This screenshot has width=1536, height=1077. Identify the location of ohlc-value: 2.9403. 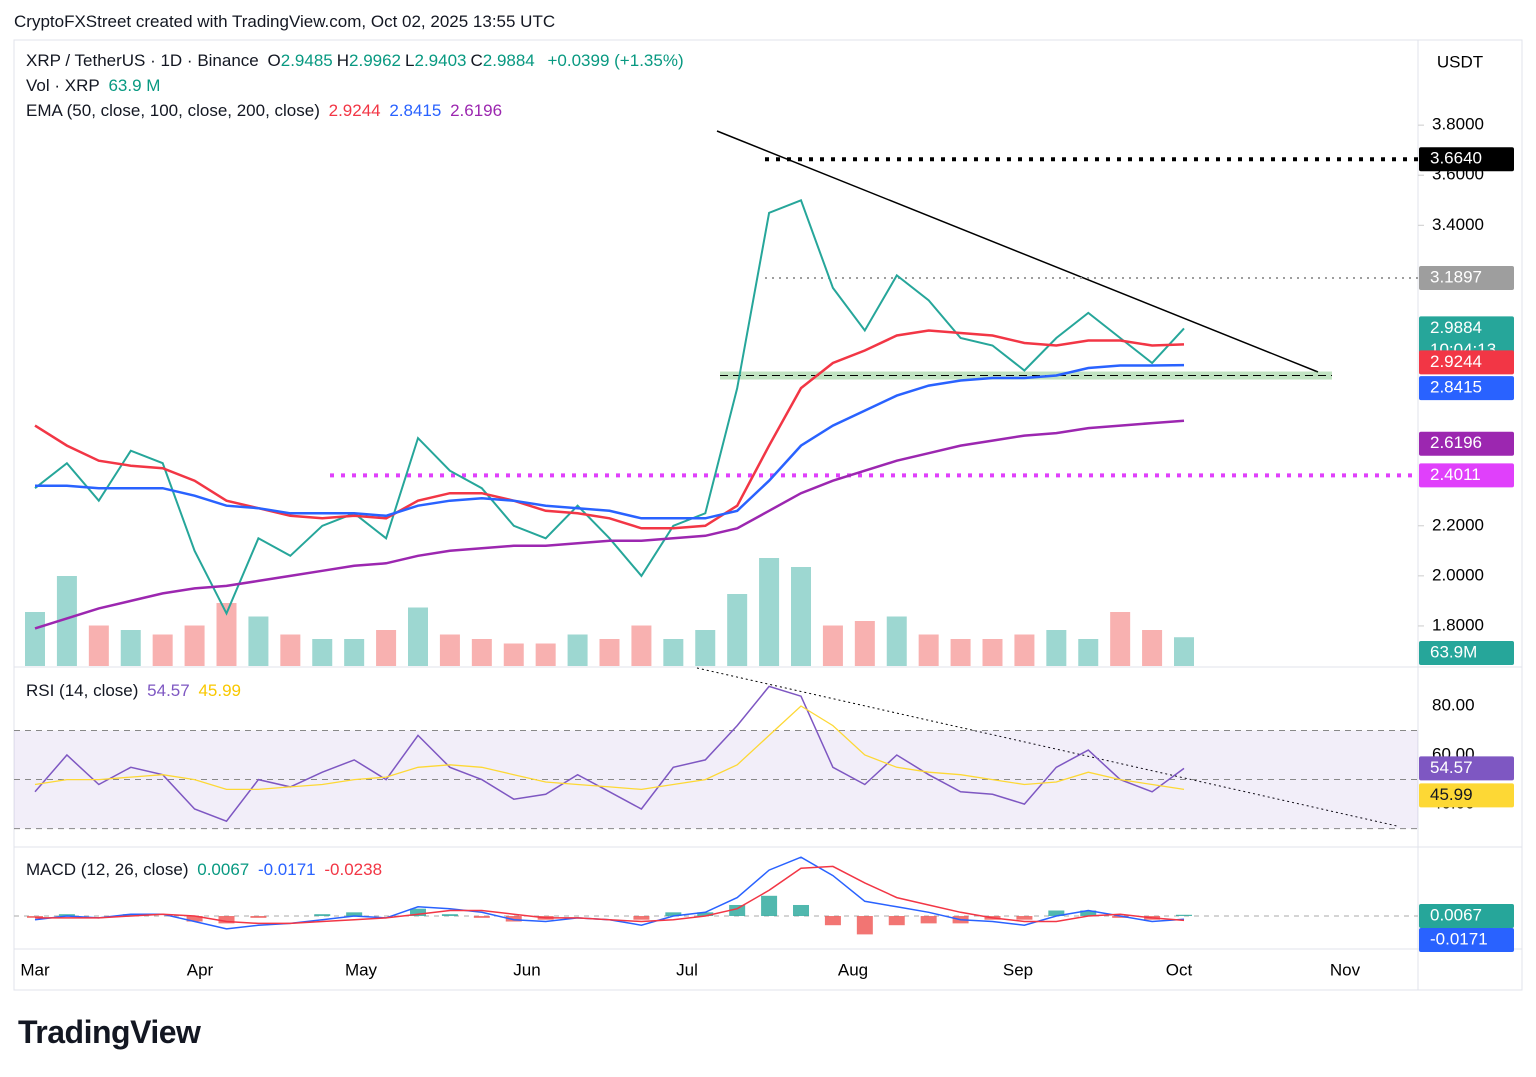
(440, 60).